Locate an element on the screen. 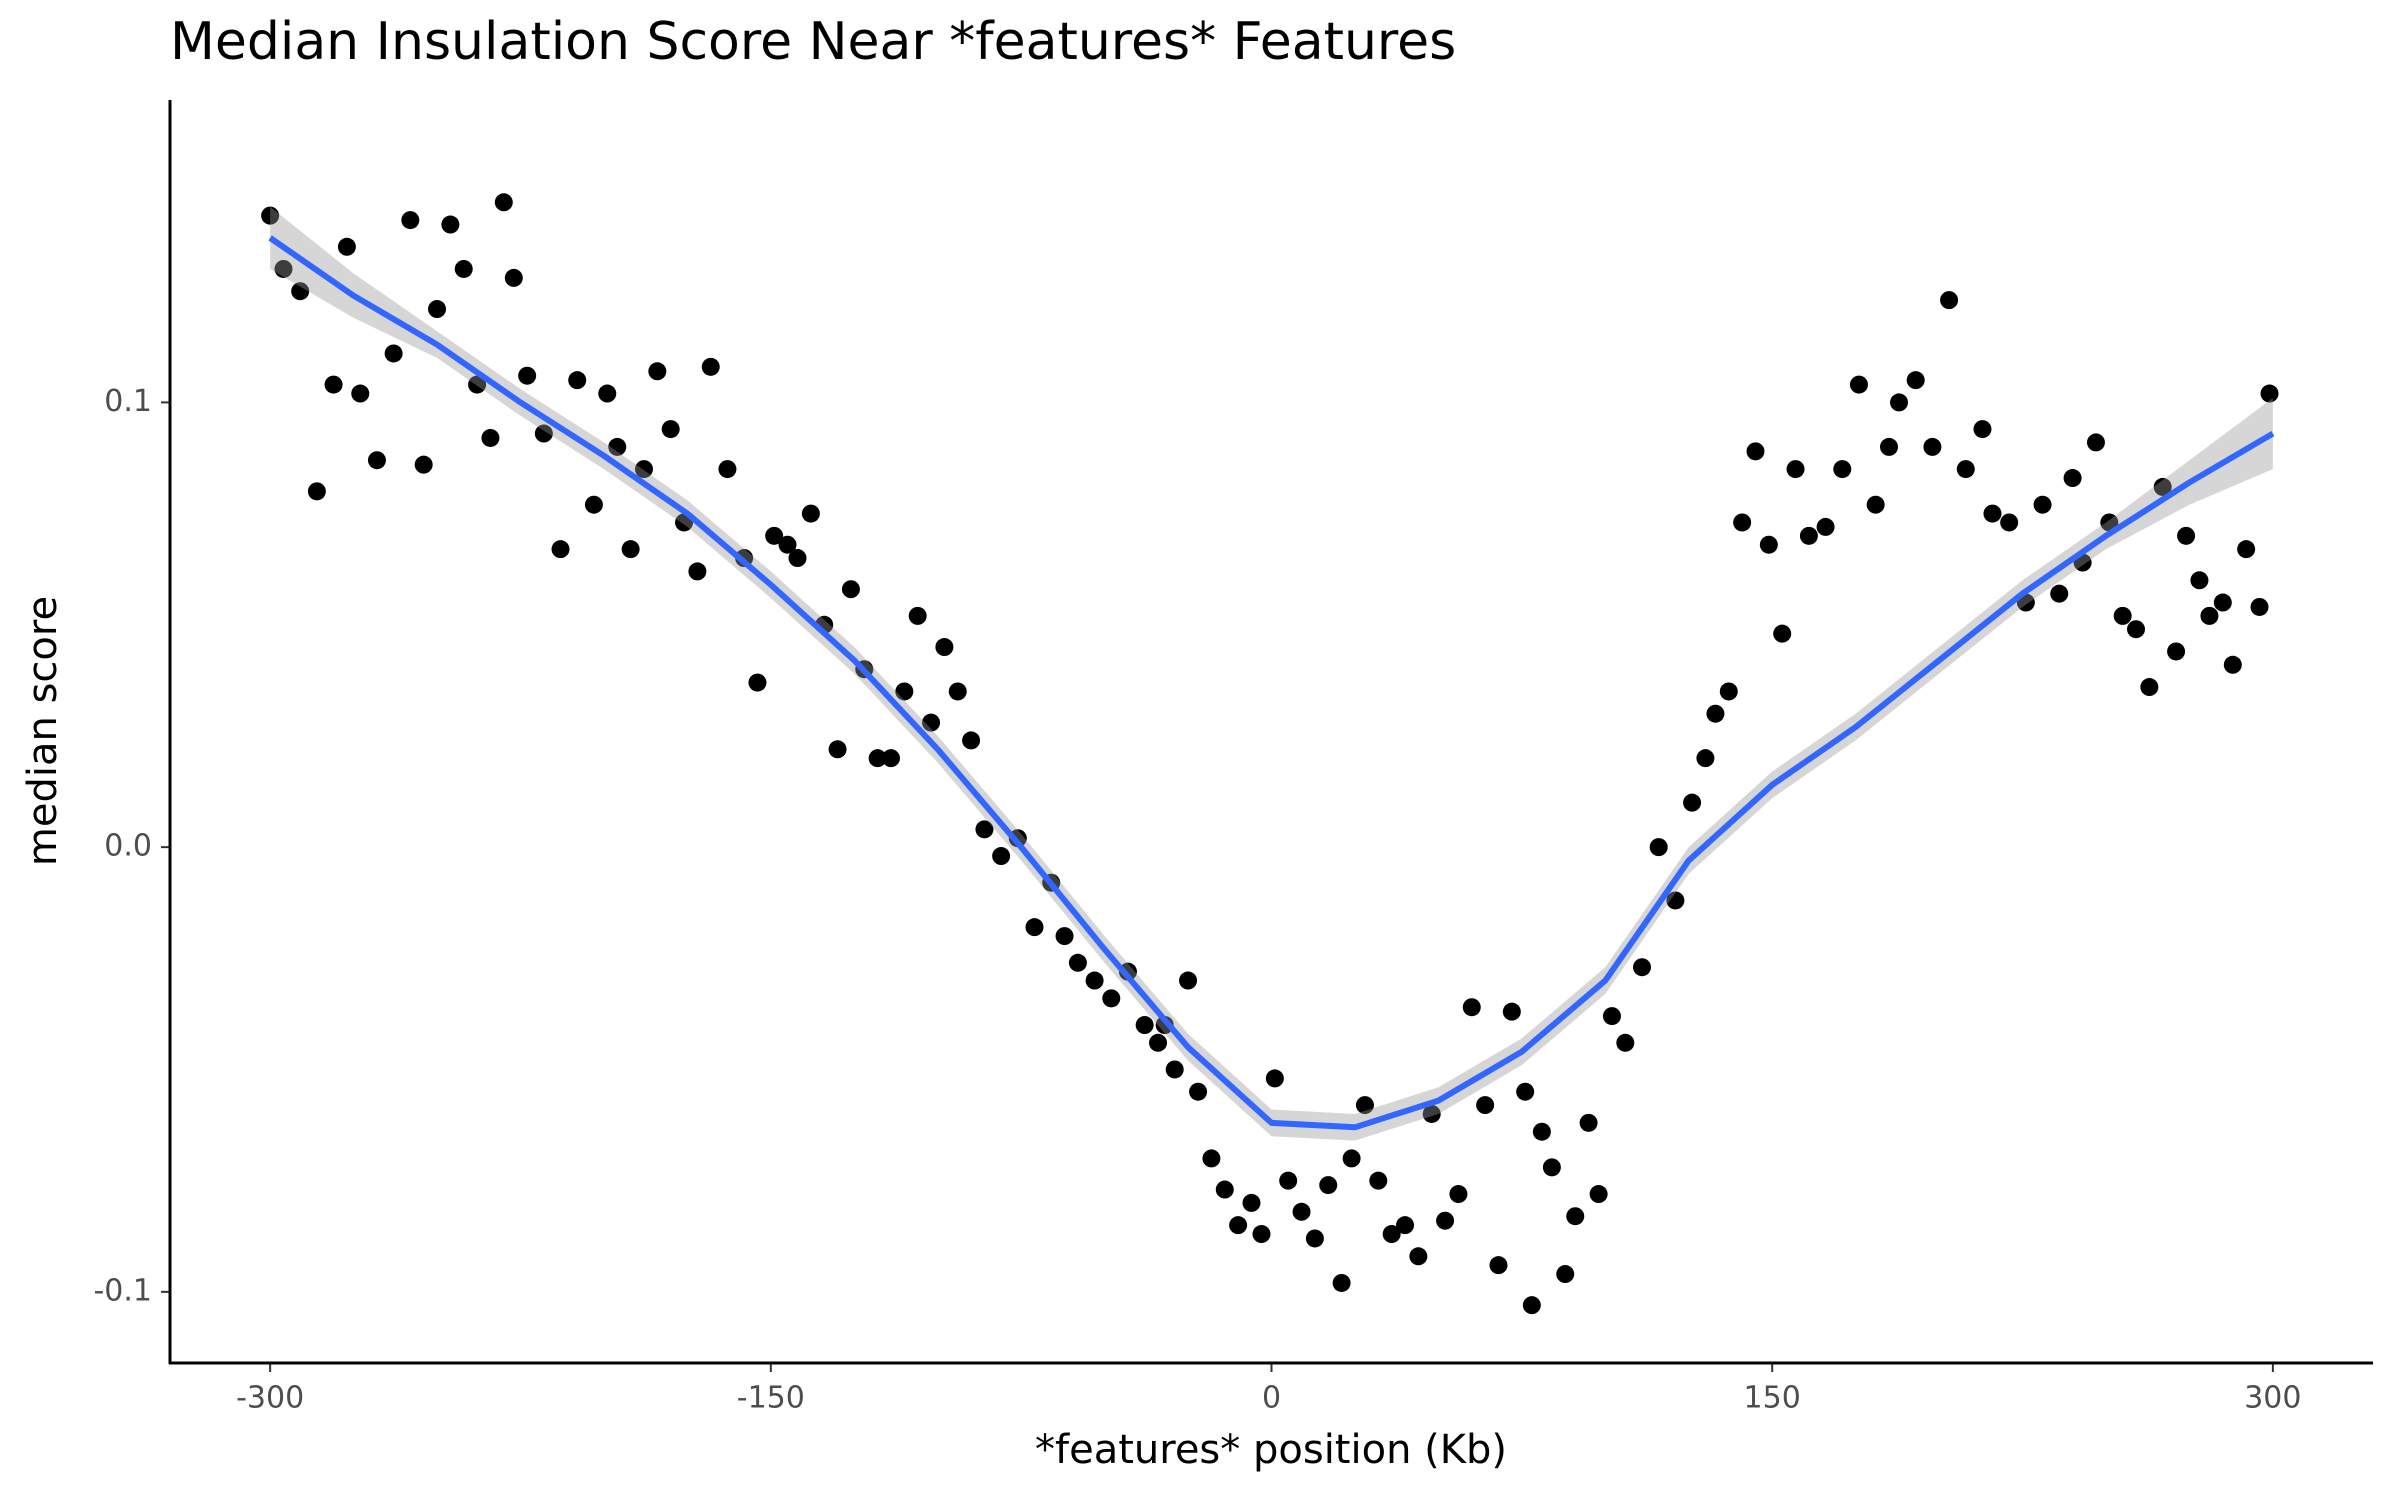 The image size is (2400, 1500). x-tick-label: 0 is located at coordinates (1271, 1398).